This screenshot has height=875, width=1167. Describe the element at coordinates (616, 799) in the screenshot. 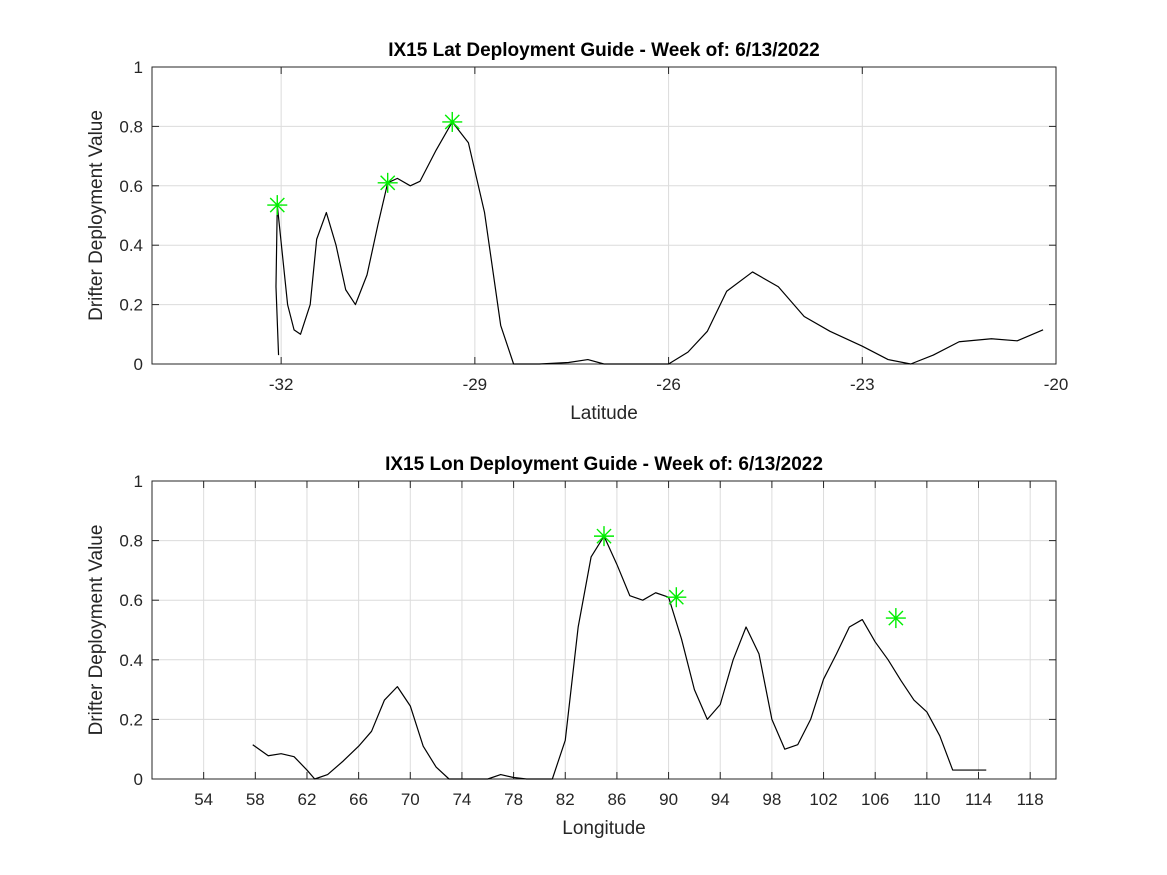

I see `x-tick-label-lon-8: 86` at that location.